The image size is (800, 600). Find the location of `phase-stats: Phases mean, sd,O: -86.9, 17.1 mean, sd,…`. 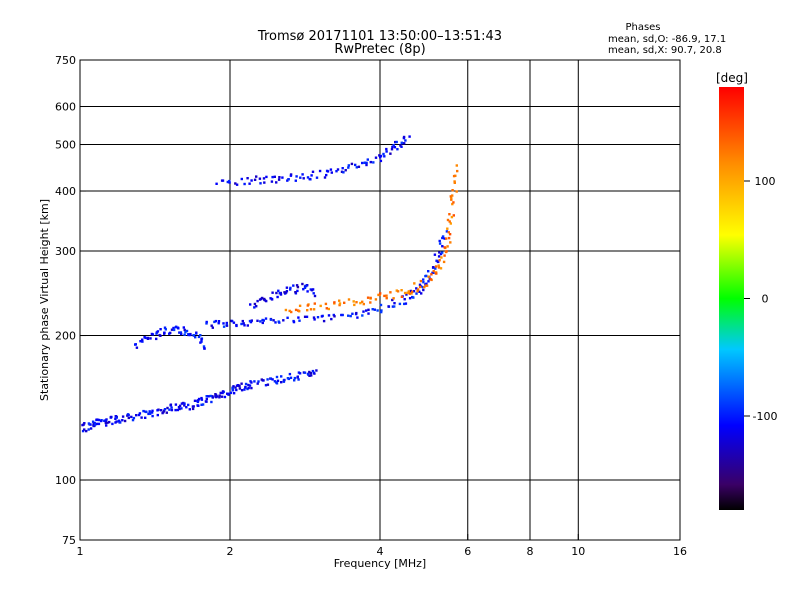

phase-stats: Phases mean, sd,O: -86.9, 17.1 mean, sd,… is located at coordinates (667, 39).